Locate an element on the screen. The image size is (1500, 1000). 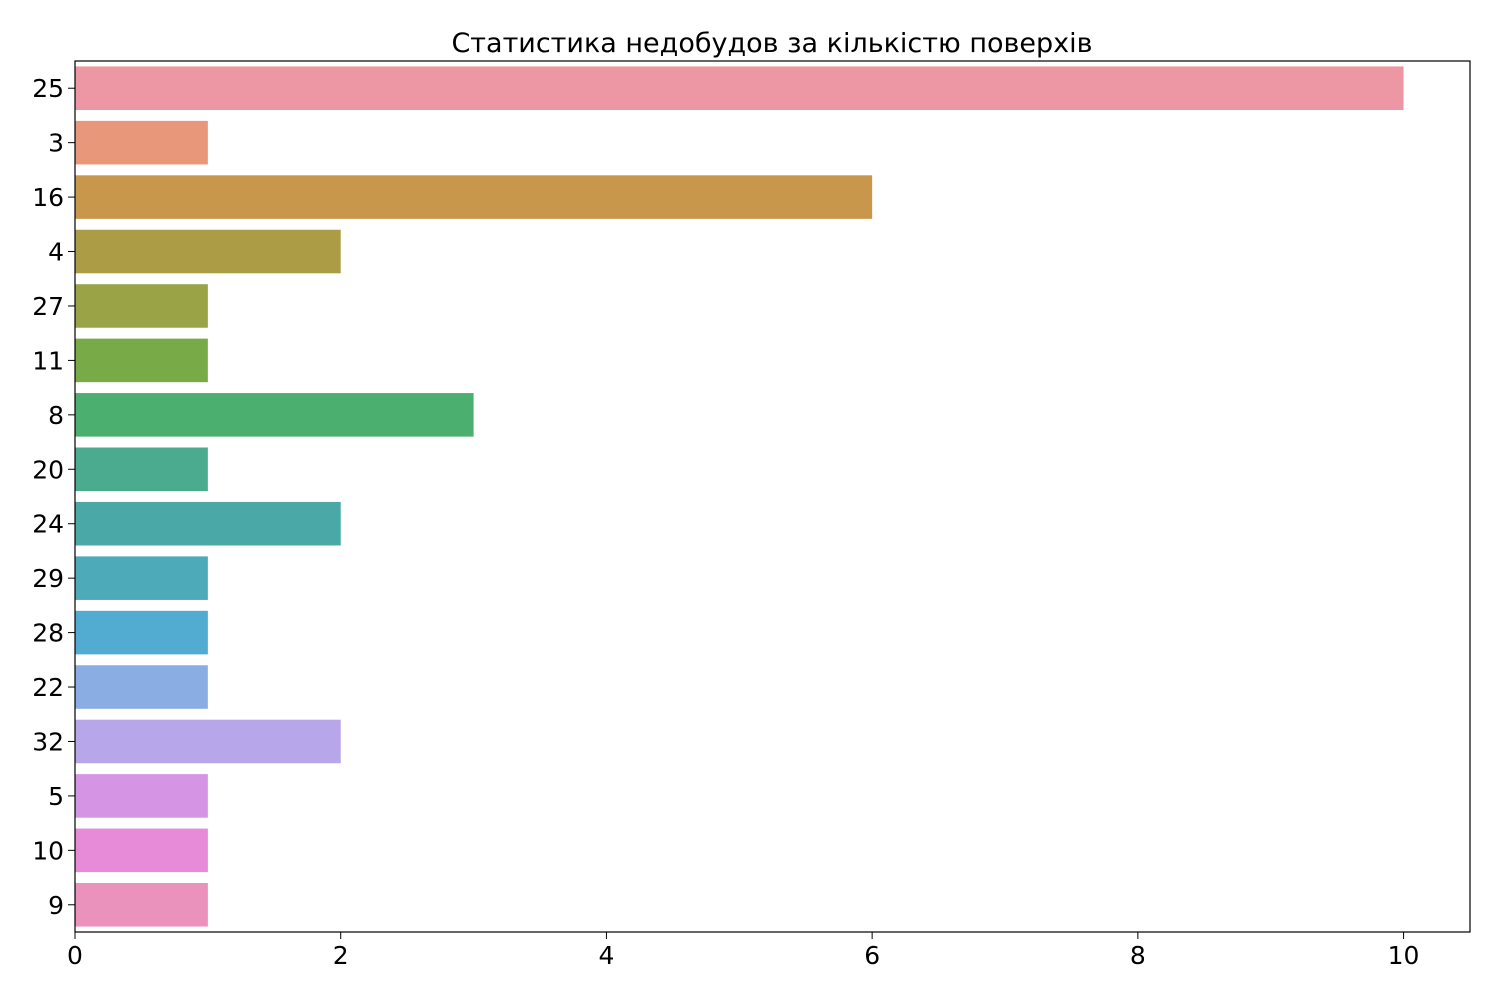
y-tick-label: 8 is located at coordinates (56, 415).